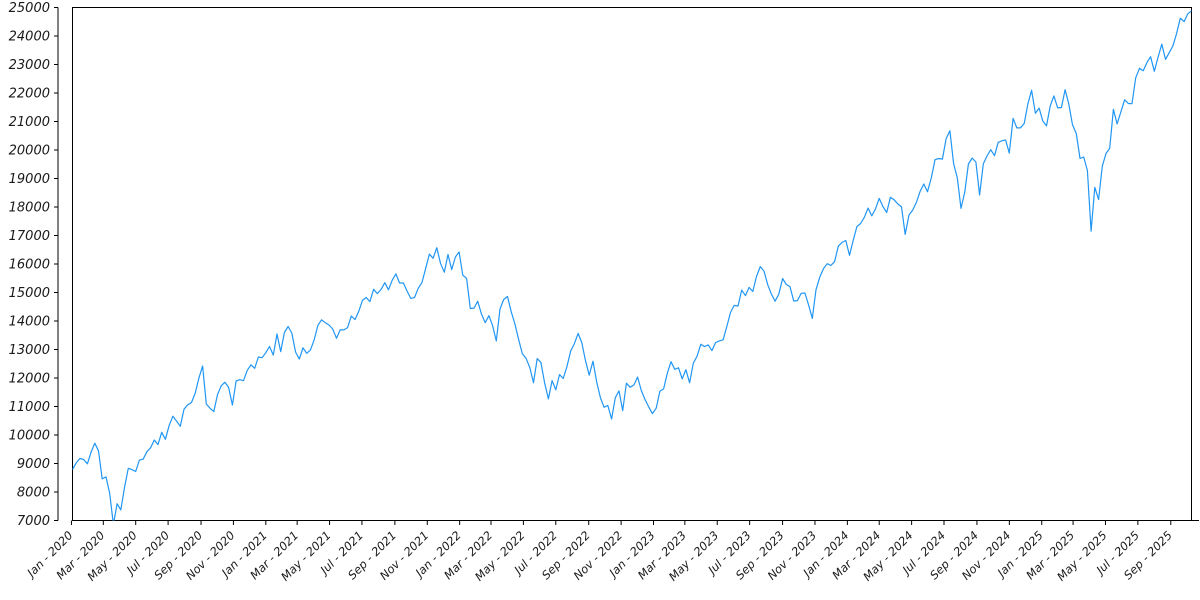 The image size is (1200, 600). I want to click on y-tick-label: 25000, so click(29, 8).